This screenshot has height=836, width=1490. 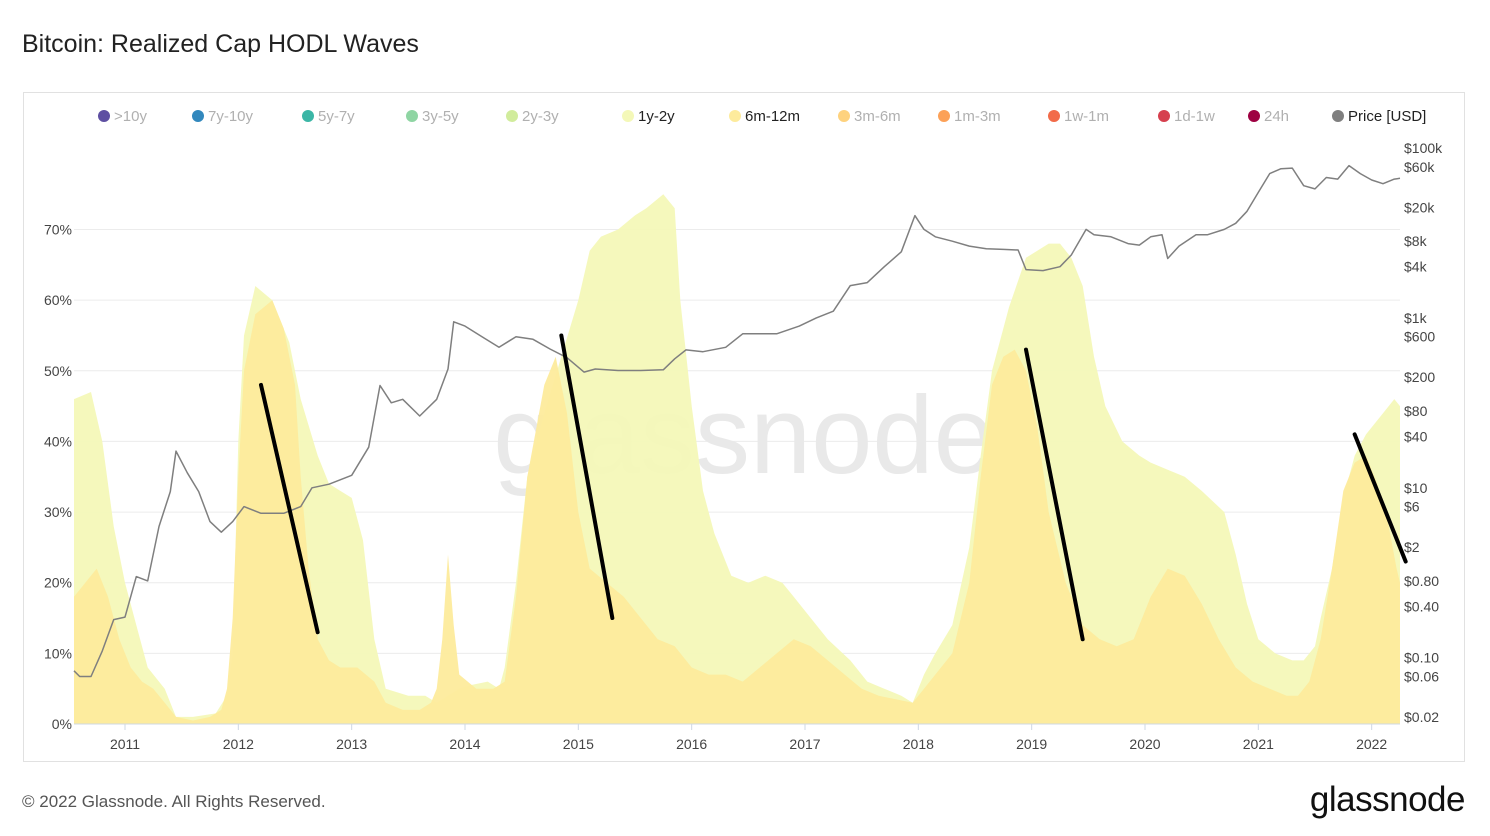 What do you see at coordinates (1416, 411) in the screenshot?
I see `y-right-tick-label: $80` at bounding box center [1416, 411].